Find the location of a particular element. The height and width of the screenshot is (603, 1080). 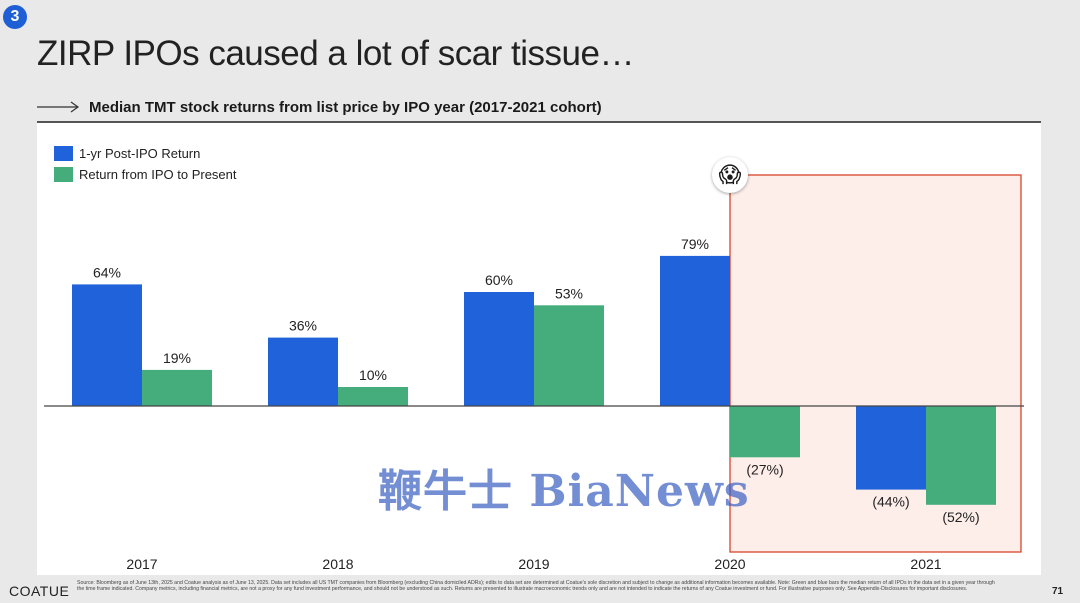

legend-item-series-1: 1-yr Post-IPO Return is located at coordinates (145, 153).